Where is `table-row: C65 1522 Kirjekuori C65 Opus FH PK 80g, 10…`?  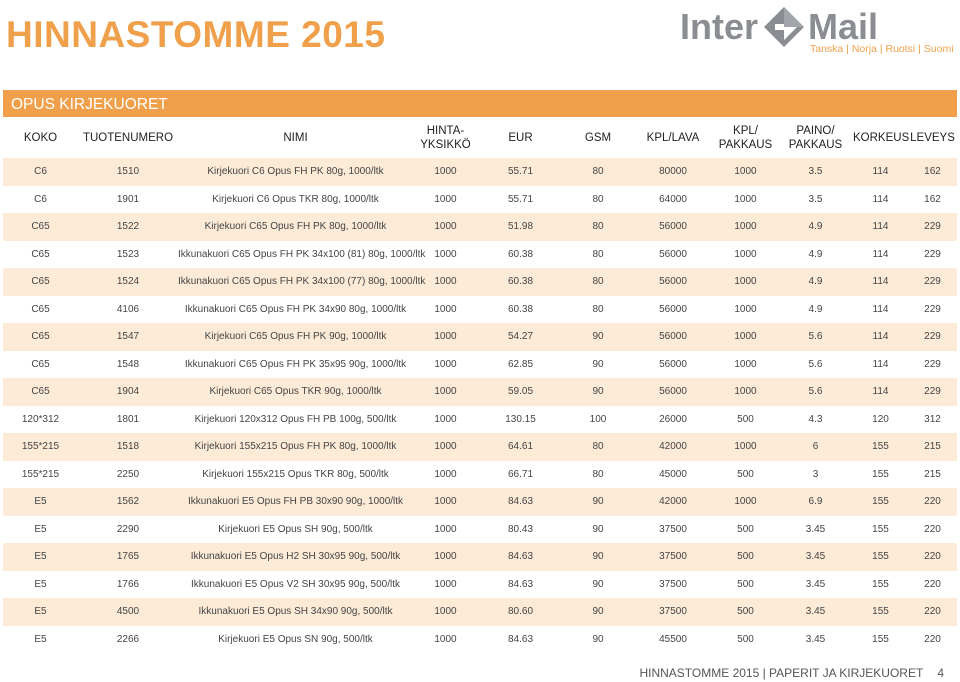
table-row: C65 1522 Kirjekuori C65 Opus FH PK 80g, 10… is located at coordinates (480, 227).